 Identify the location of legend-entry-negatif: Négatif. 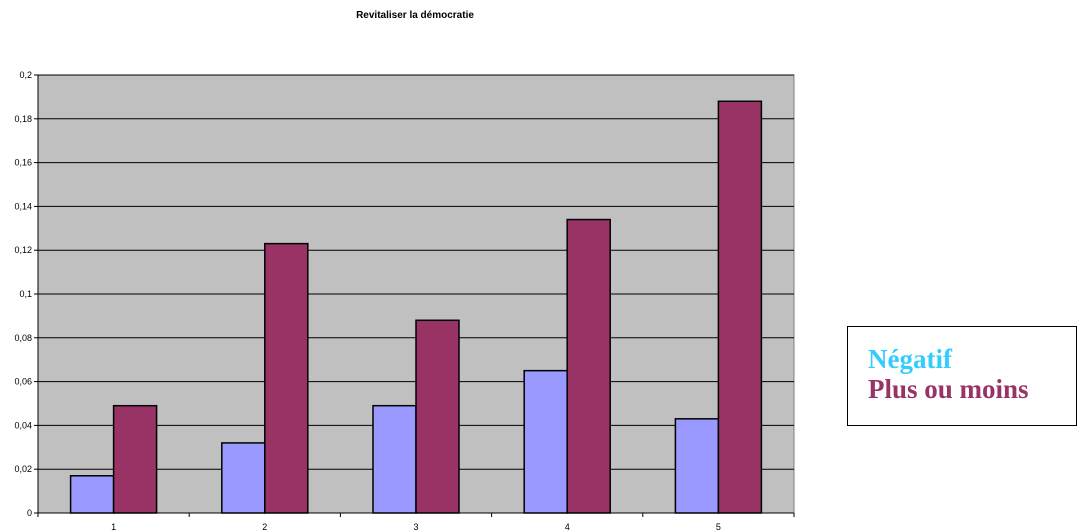
(910, 359).